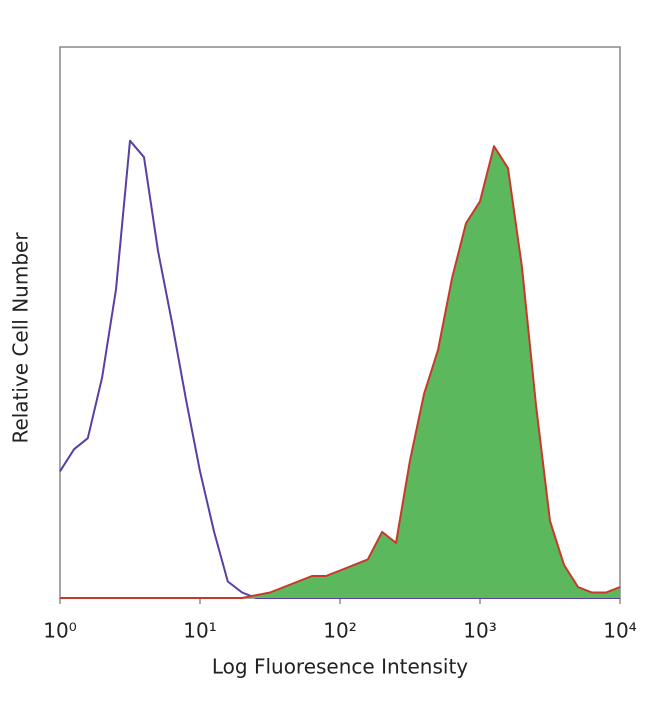 The width and height of the screenshot is (650, 704). What do you see at coordinates (479, 631) in the screenshot?
I see `x-tick-label: 10³` at bounding box center [479, 631].